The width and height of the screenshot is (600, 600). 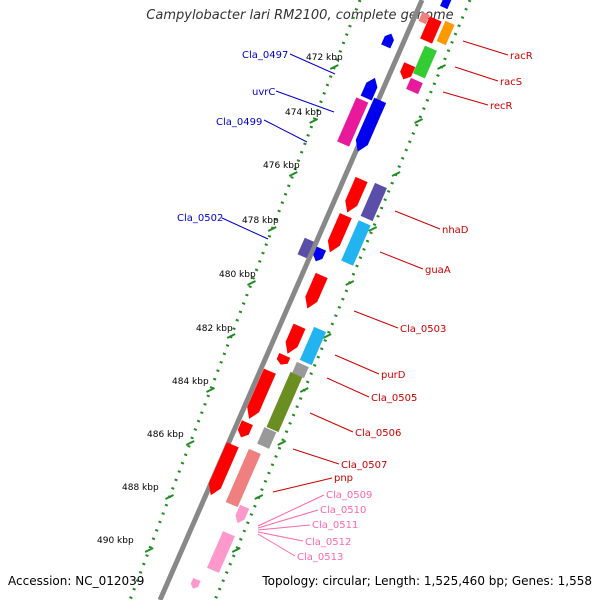 I want to click on gene-label-racr: racR, so click(x=521, y=56).